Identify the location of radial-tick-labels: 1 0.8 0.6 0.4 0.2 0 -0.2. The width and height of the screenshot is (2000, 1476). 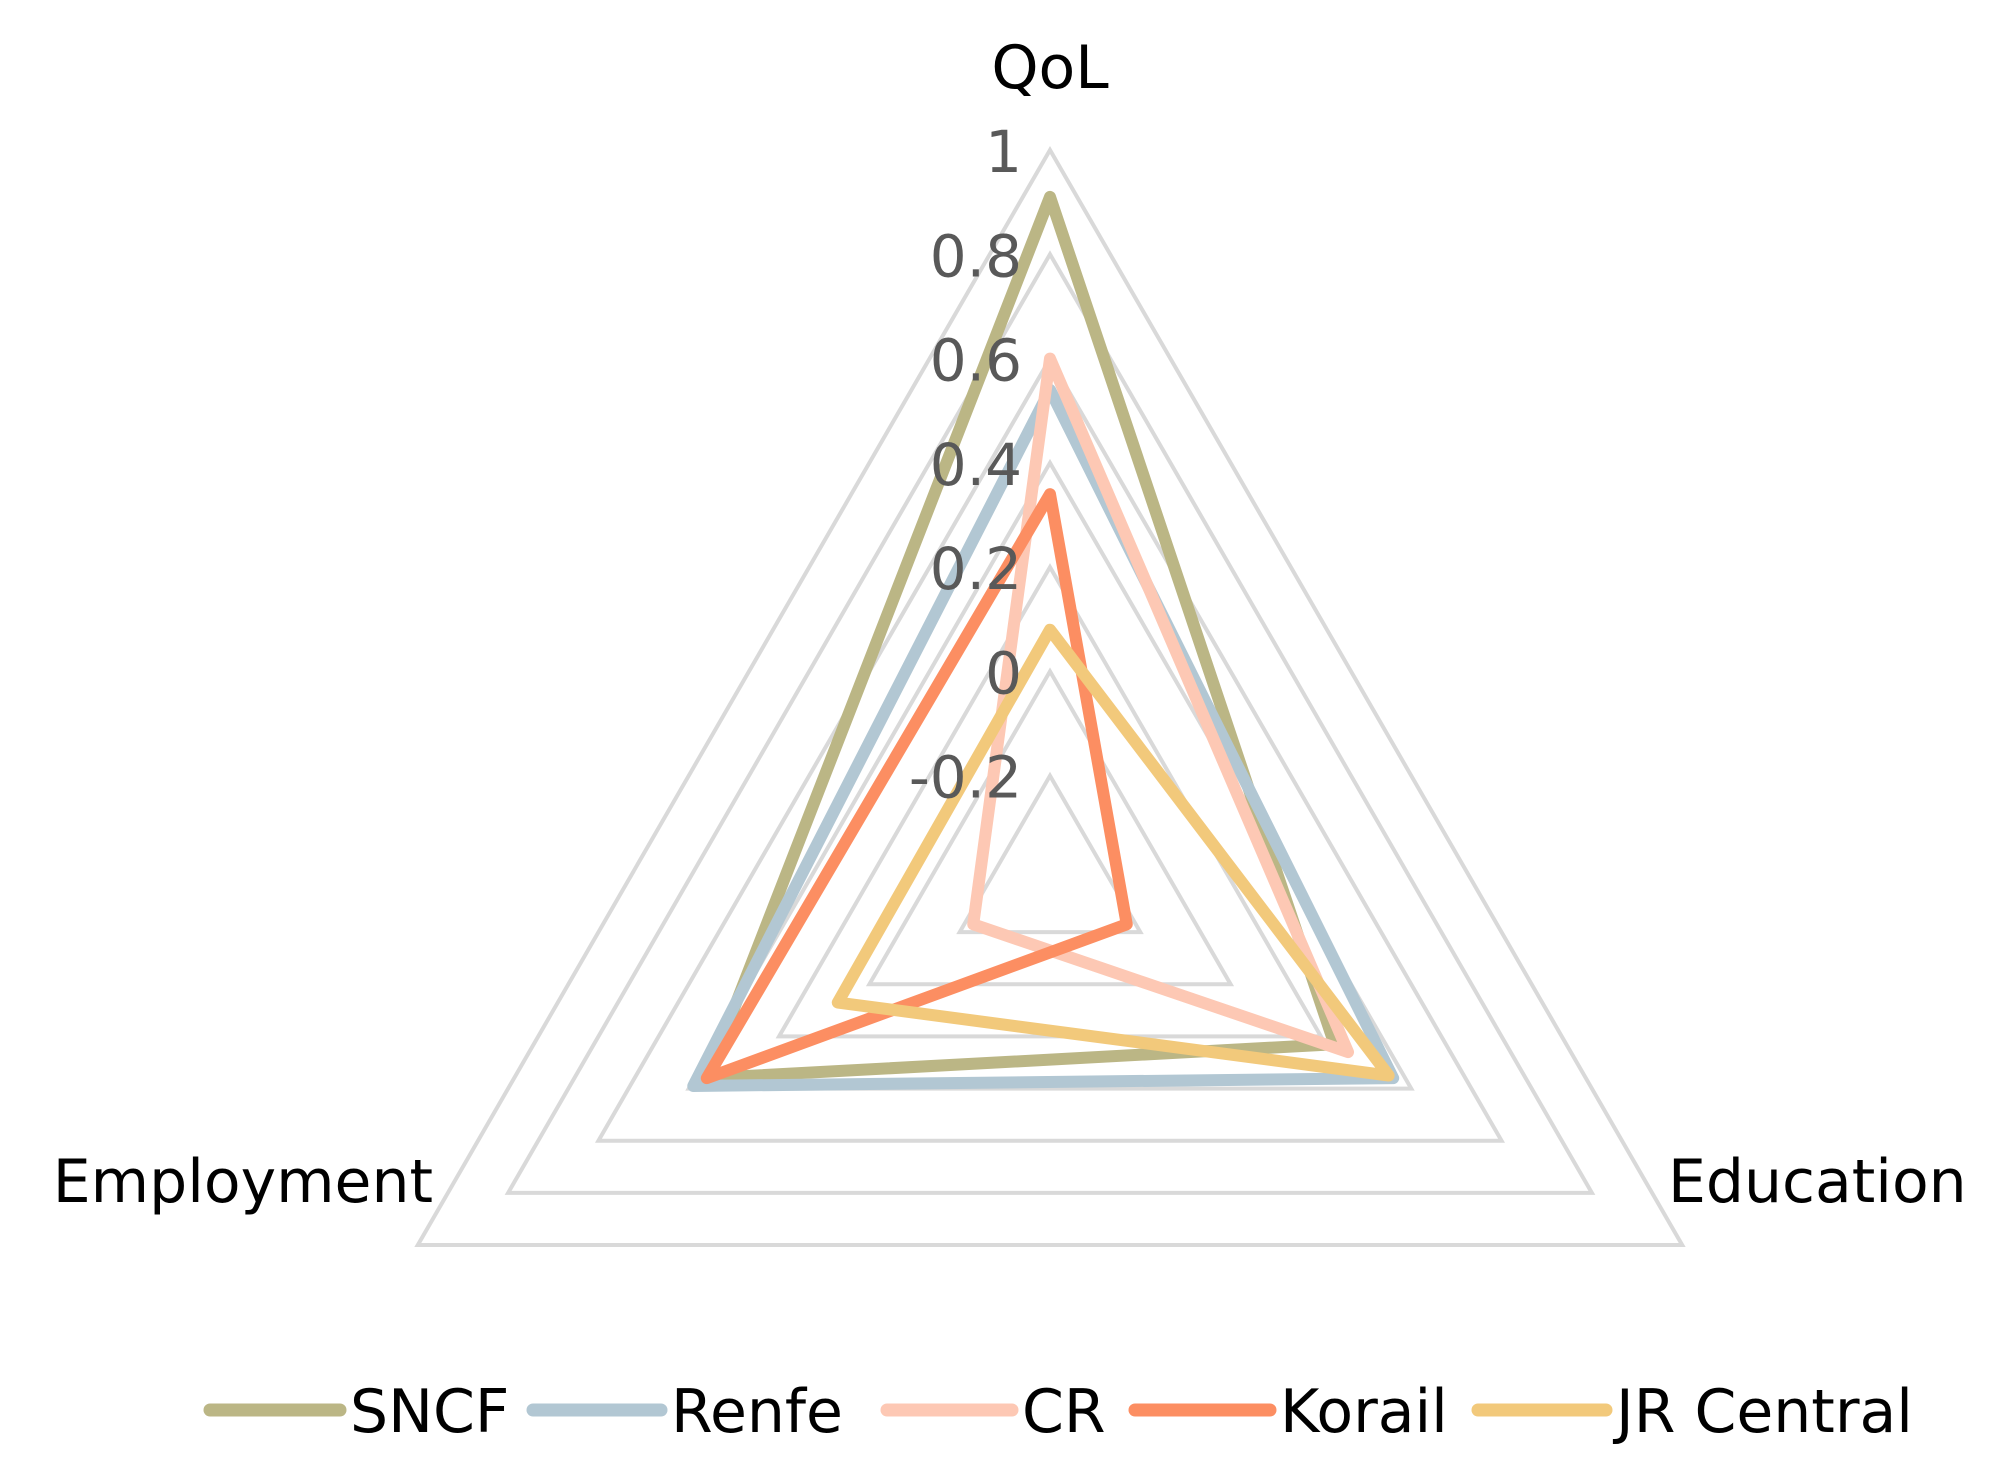
(965, 465).